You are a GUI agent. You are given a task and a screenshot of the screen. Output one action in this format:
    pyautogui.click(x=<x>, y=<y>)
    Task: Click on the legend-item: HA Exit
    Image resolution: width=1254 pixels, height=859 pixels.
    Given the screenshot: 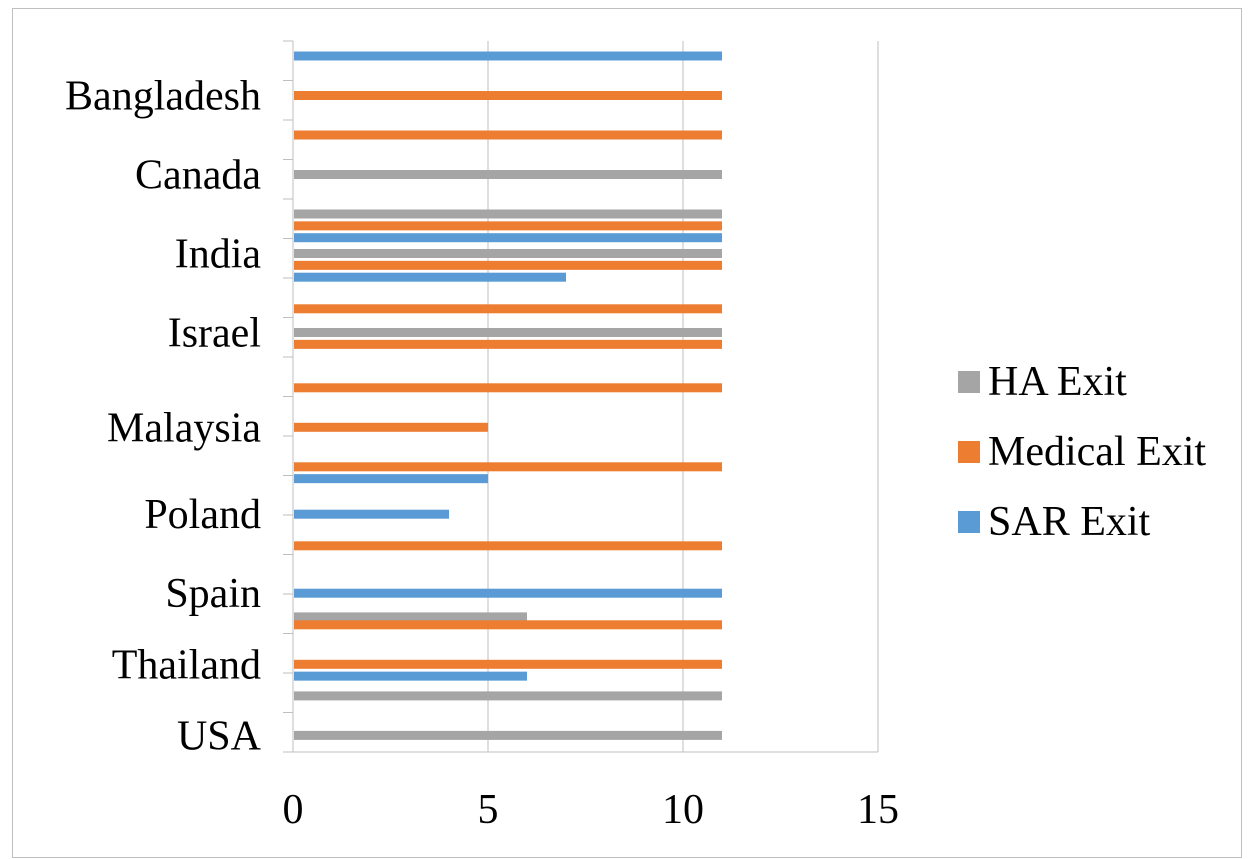 What is the action you would take?
    pyautogui.click(x=1082, y=382)
    